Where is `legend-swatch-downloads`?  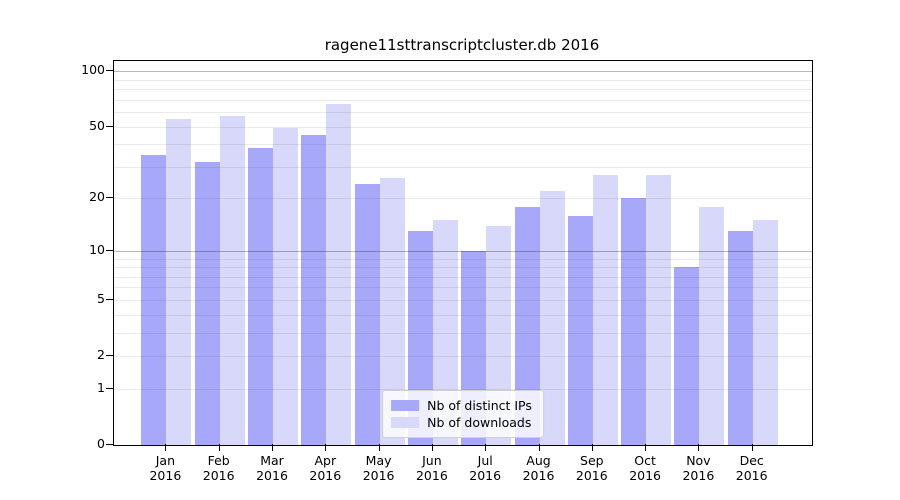
legend-swatch-downloads is located at coordinates (405, 422).